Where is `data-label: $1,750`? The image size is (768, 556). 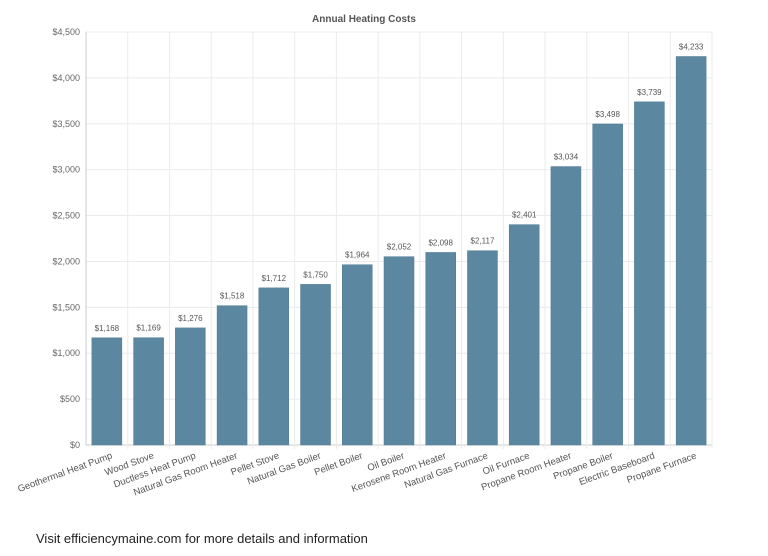
data-label: $1,750 is located at coordinates (315, 274).